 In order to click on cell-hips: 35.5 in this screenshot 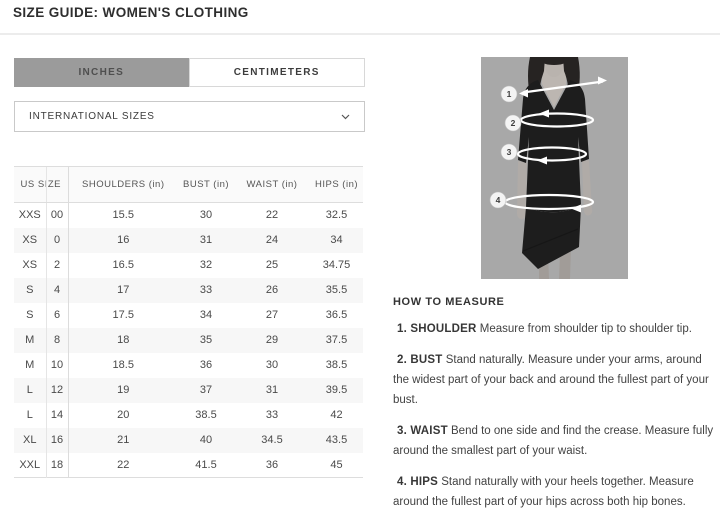, I will do `click(336, 290)`.